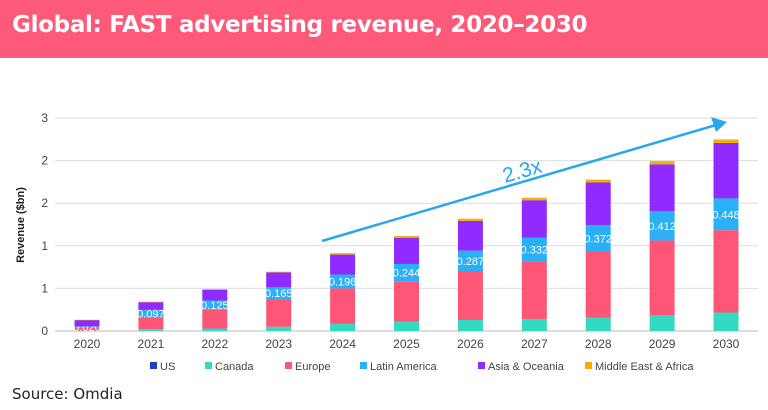 The height and width of the screenshot is (410, 768). I want to click on y-tick-label: 2, so click(44, 161).